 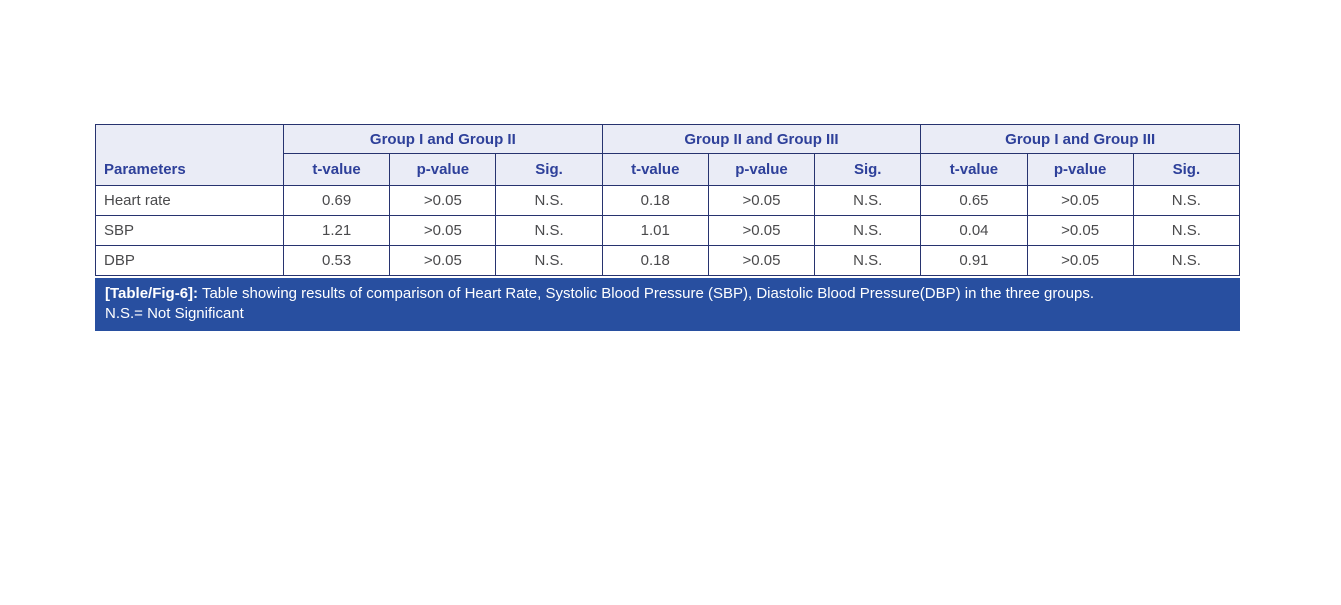 What do you see at coordinates (974, 230) in the screenshot?
I see `data-cell: 0.04` at bounding box center [974, 230].